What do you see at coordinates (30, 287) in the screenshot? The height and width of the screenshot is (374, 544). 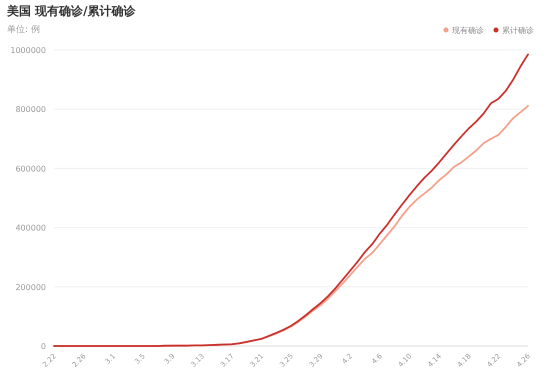 I see `y-tick-label: 200000` at bounding box center [30, 287].